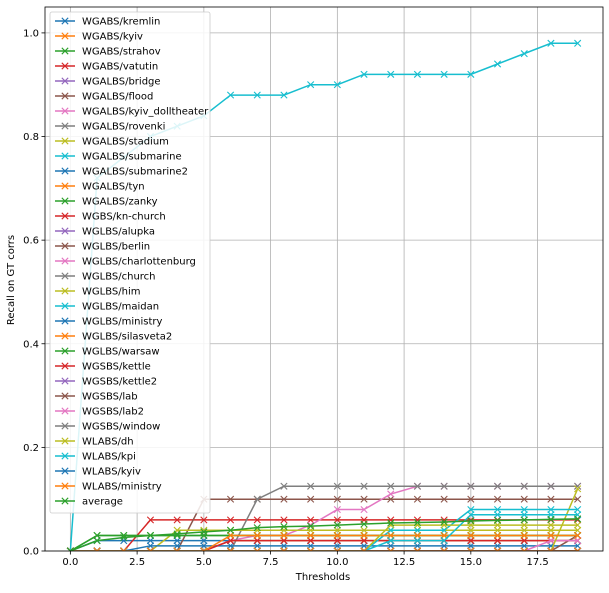  Describe the element at coordinates (107, 22) in the screenshot. I see `legend-entry-0: WGABS/kremlin` at that location.